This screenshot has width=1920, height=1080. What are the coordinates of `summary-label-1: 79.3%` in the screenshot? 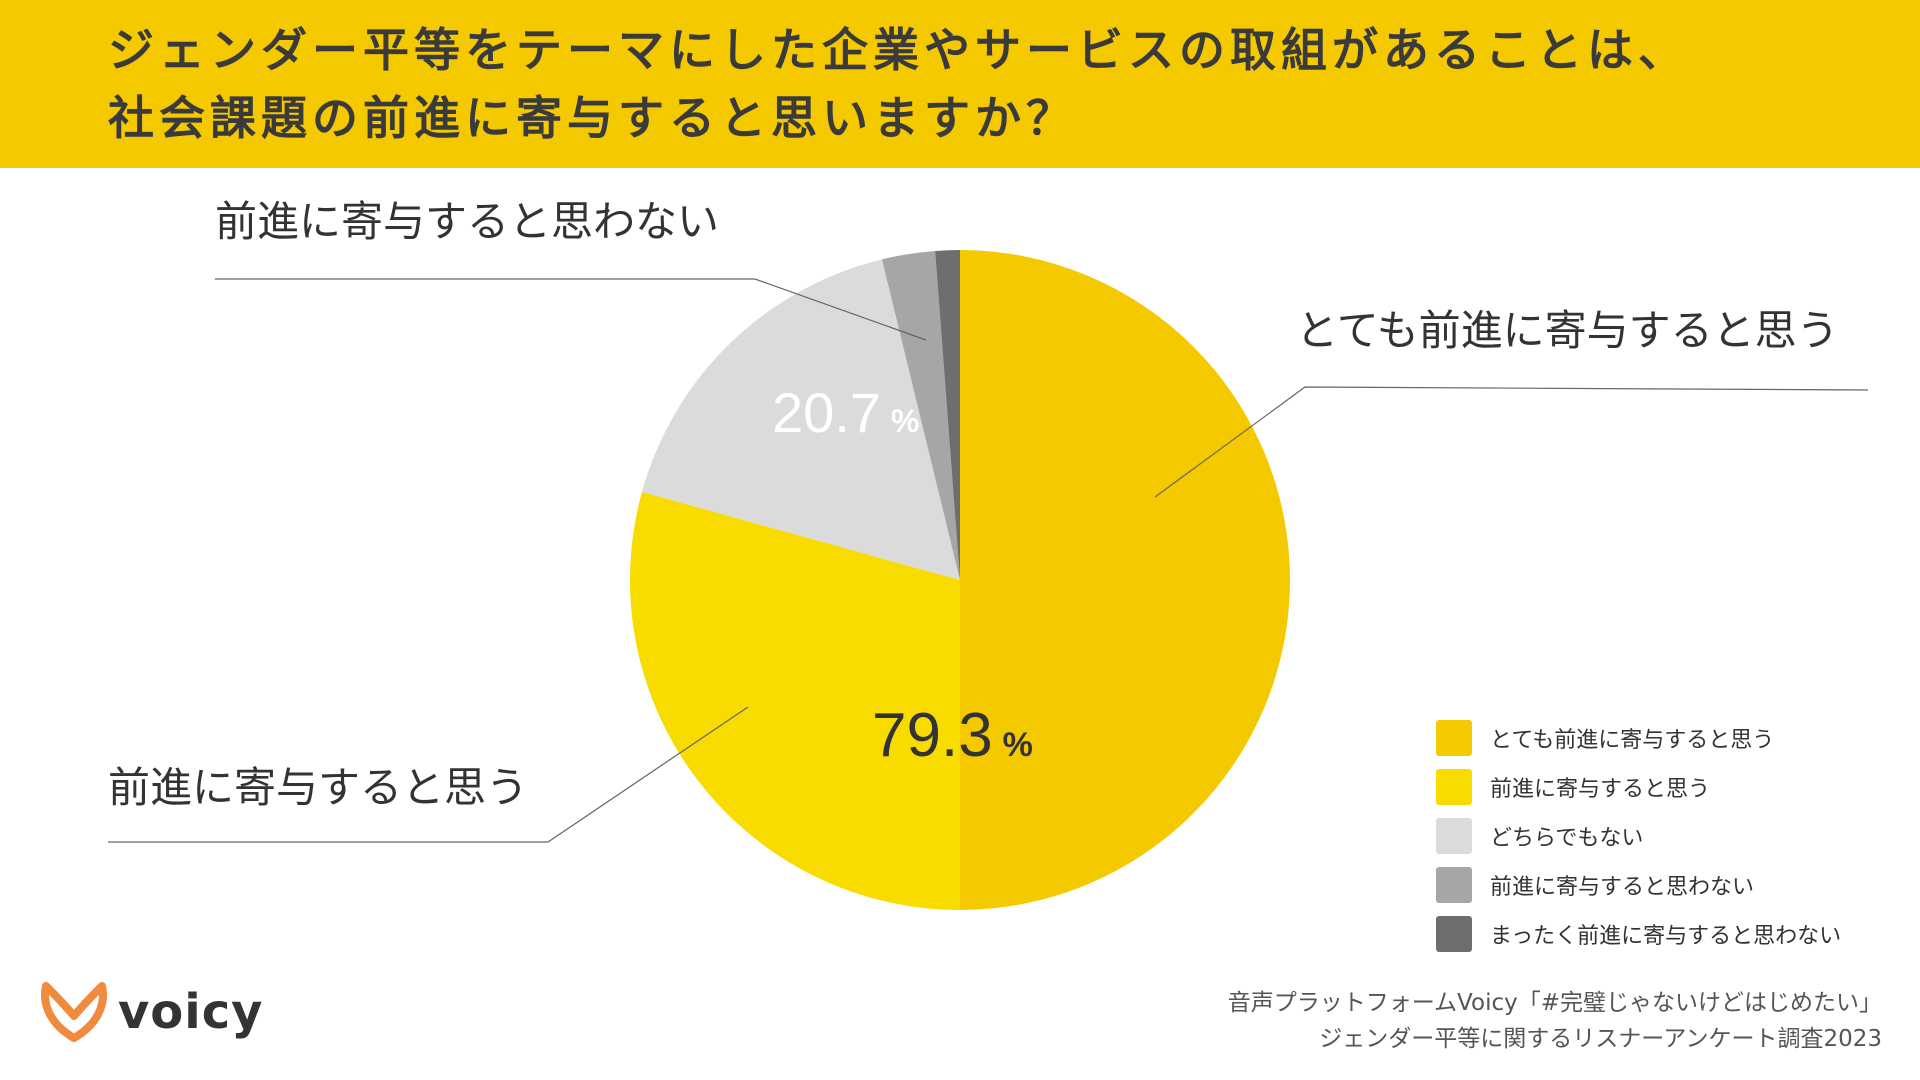 It's located at (952, 735).